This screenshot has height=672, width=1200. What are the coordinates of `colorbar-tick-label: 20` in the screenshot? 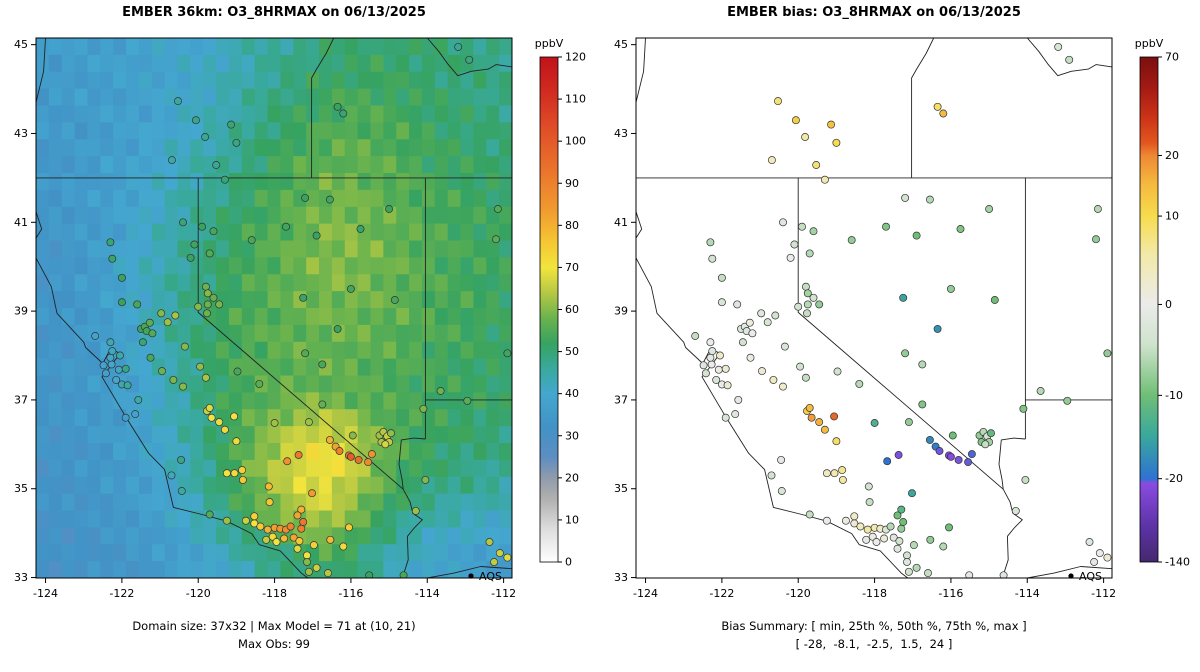 It's located at (1172, 155).